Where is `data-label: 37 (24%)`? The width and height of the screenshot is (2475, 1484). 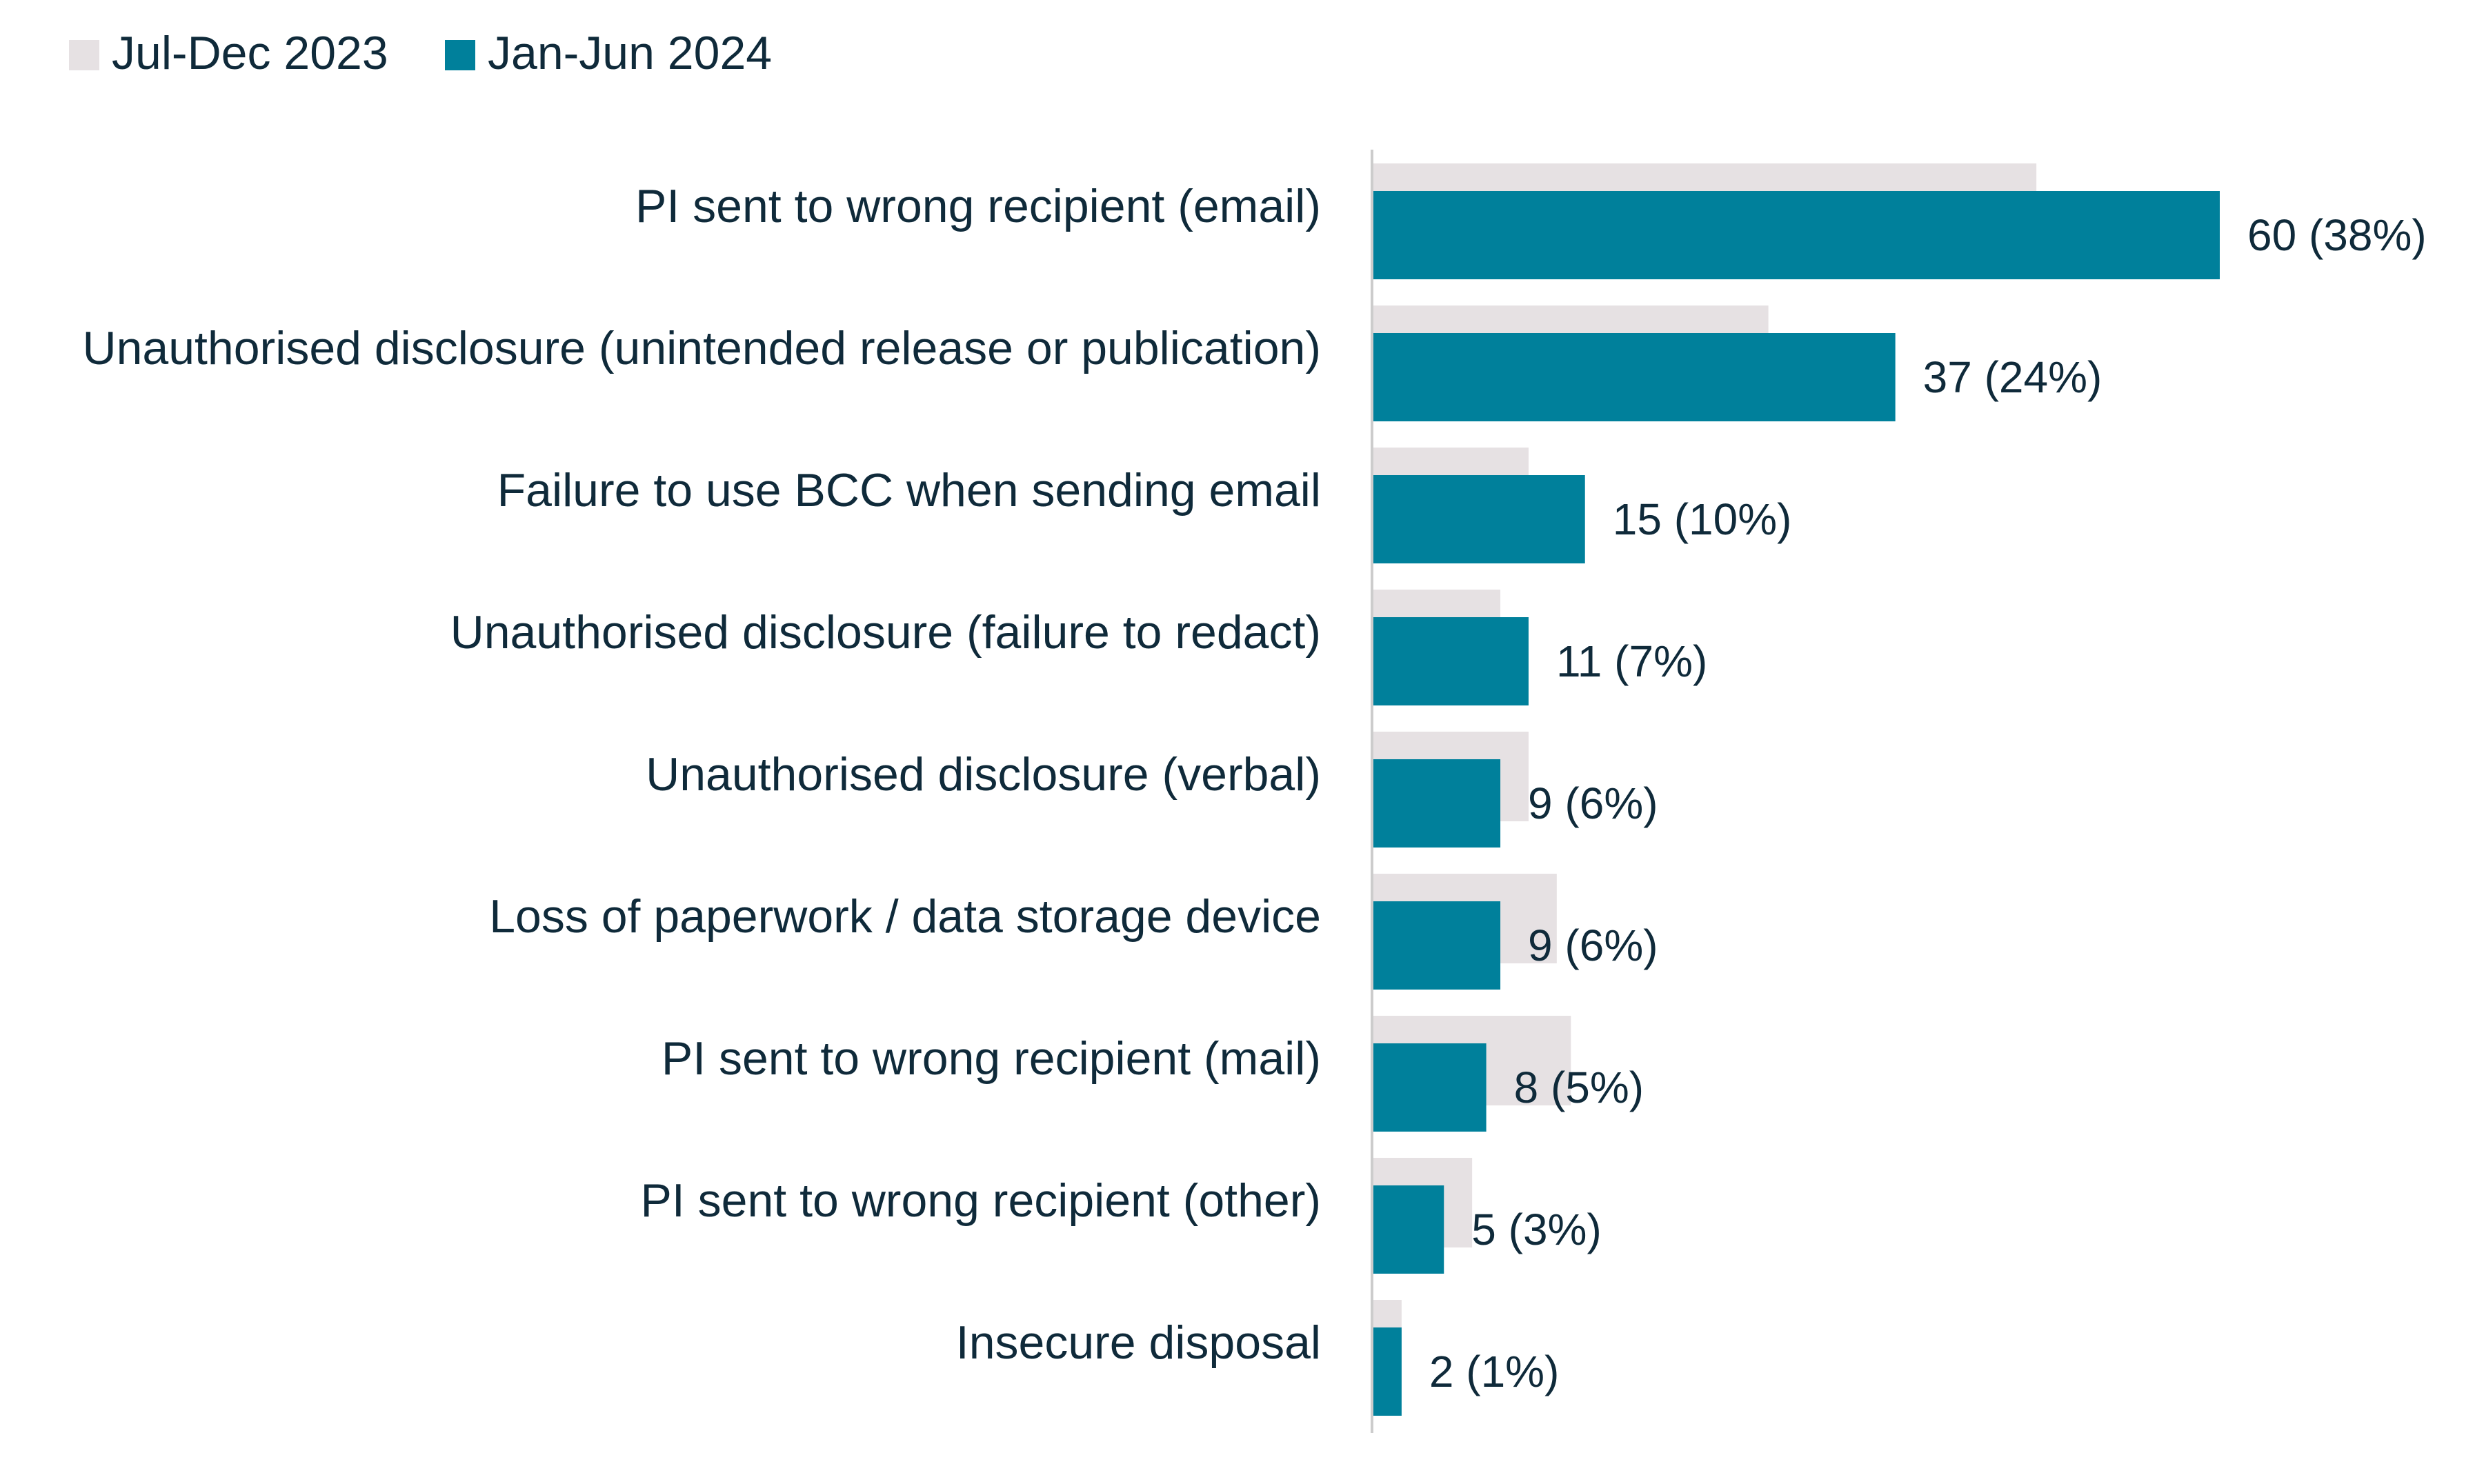 data-label: 37 (24%) is located at coordinates (2013, 377).